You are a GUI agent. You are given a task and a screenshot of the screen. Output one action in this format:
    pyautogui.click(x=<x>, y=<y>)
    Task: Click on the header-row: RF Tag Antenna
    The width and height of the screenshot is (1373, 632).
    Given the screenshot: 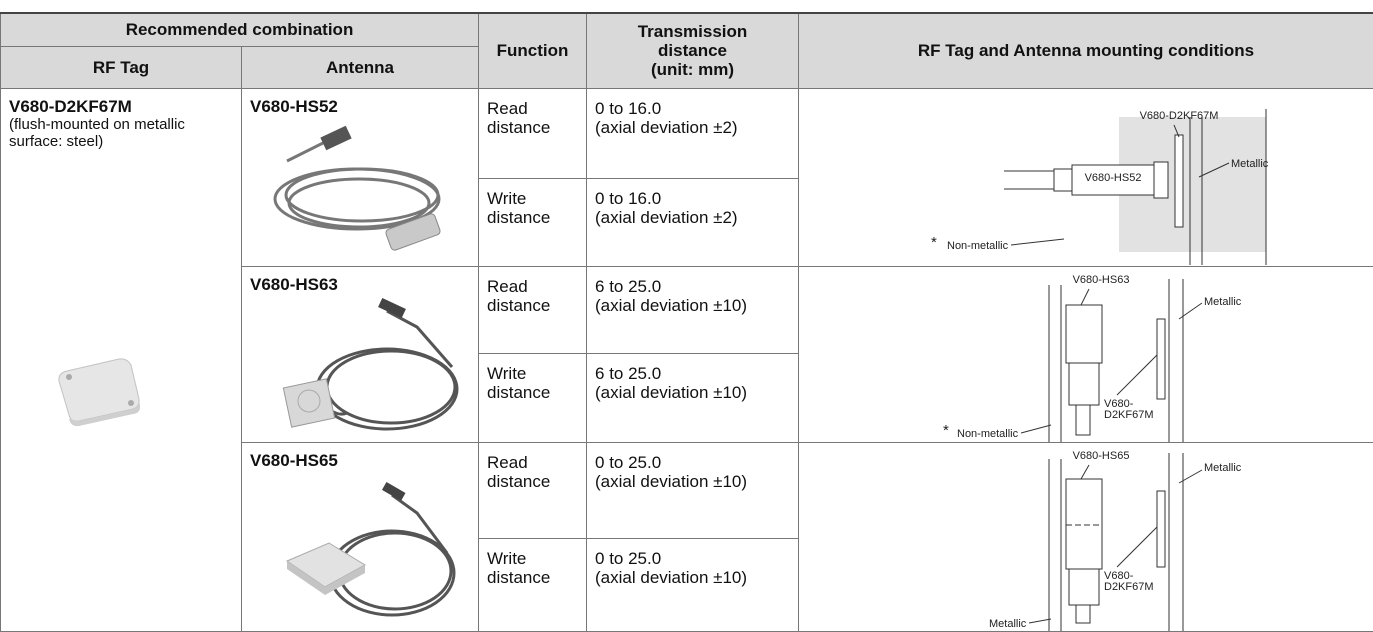 What is the action you would take?
    pyautogui.click(x=686, y=67)
    